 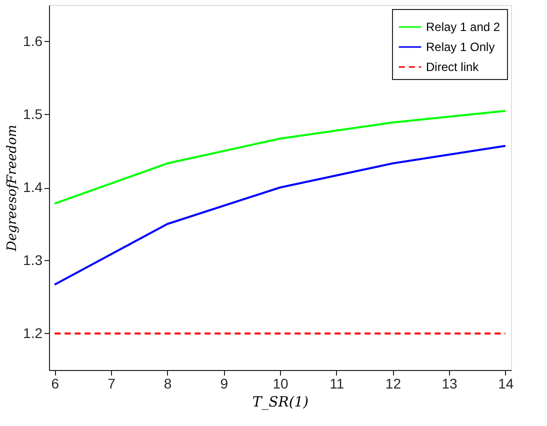 I want to click on x-tick-label: 12, so click(x=393, y=384).